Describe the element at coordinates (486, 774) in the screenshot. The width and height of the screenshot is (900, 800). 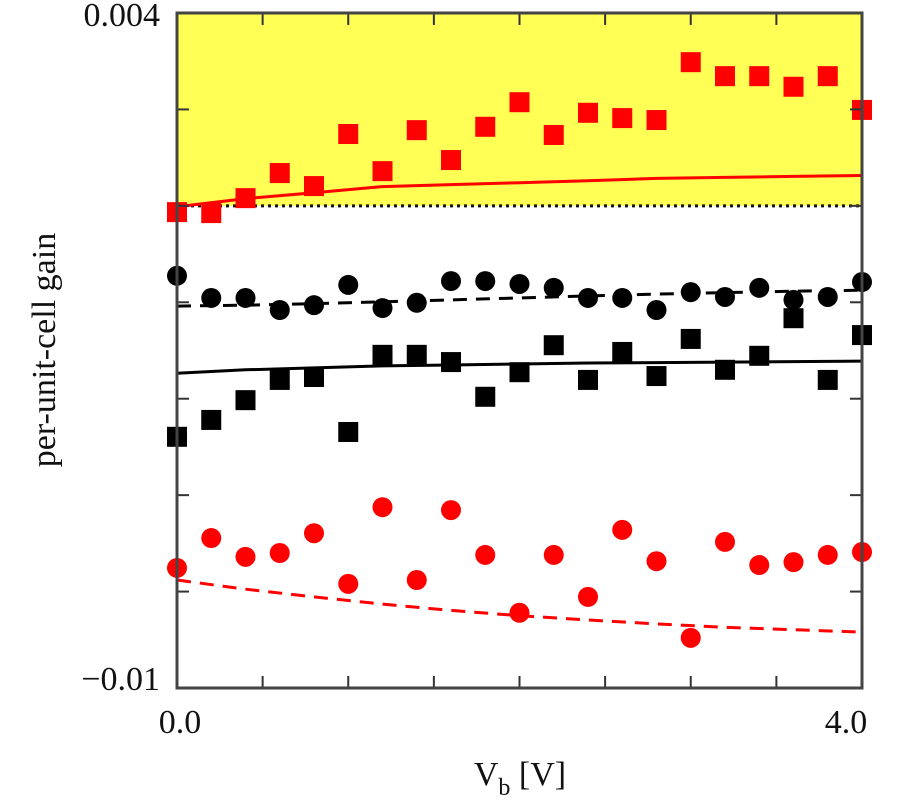
I see `x-axis-title-main: V` at that location.